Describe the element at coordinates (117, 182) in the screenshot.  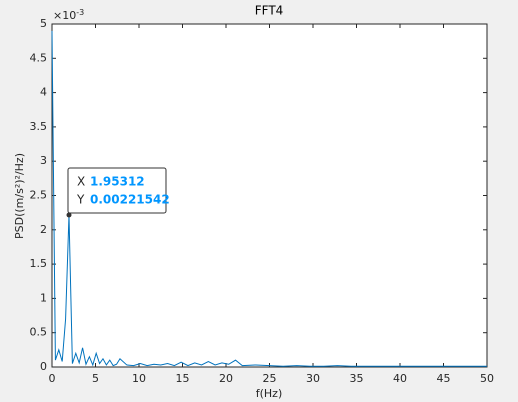
I see `datatip-x-value: 1.95312` at that location.